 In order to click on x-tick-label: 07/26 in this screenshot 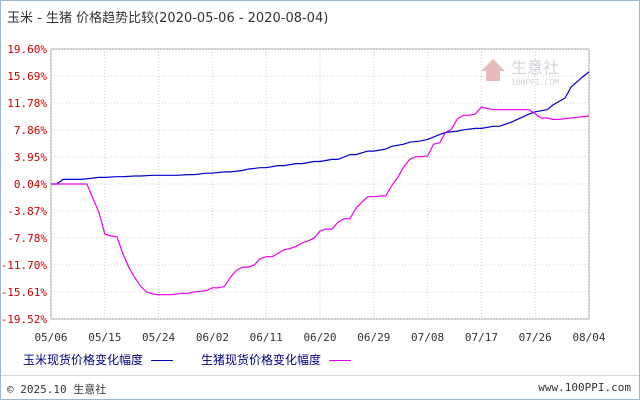, I will do `click(535, 337)`.